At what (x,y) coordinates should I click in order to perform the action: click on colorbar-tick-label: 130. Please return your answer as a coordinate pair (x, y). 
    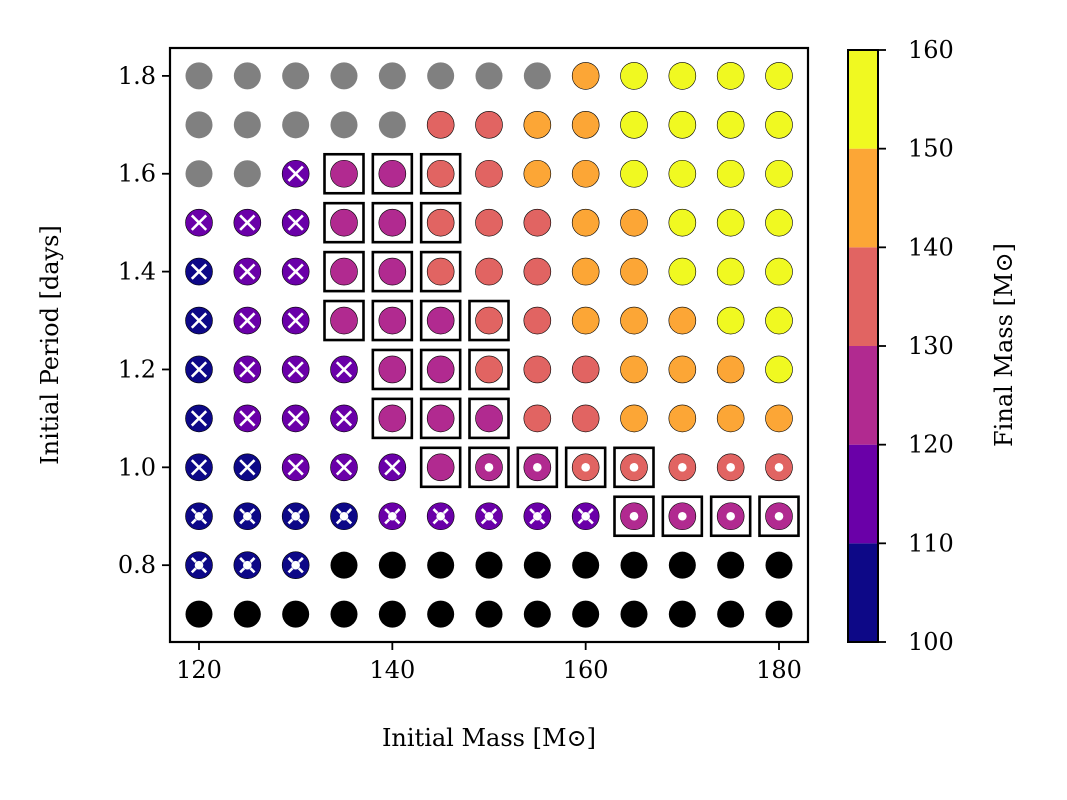
    Looking at the image, I should click on (931, 346).